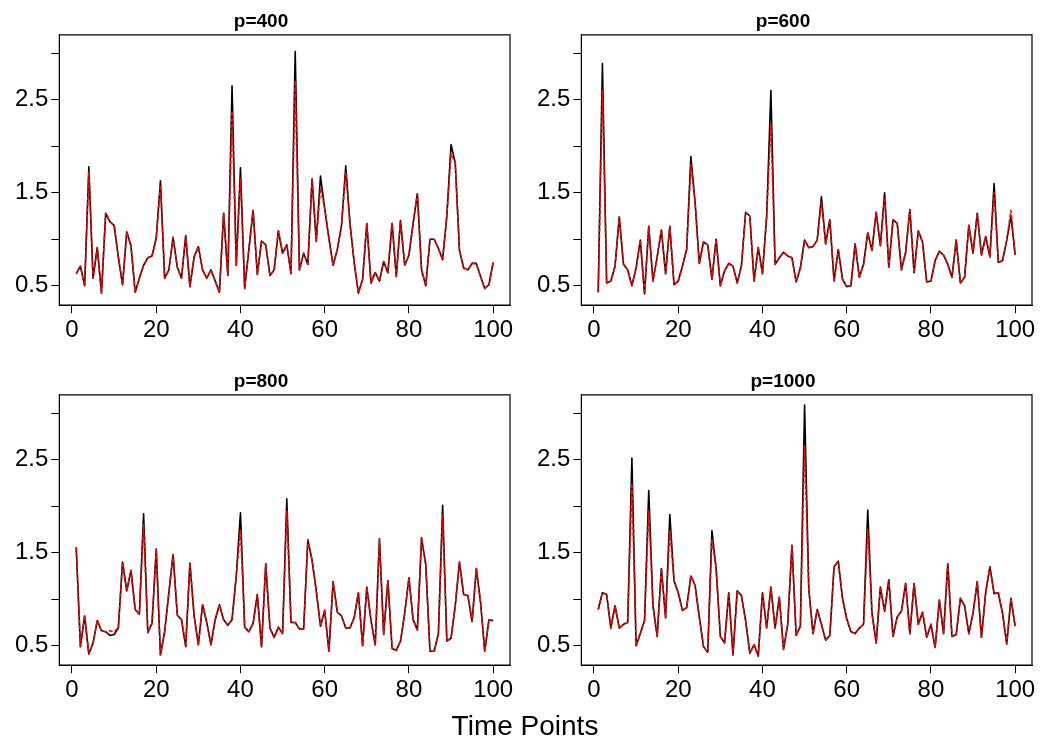  What do you see at coordinates (261, 380) in the screenshot?
I see `chart-title: p=800` at bounding box center [261, 380].